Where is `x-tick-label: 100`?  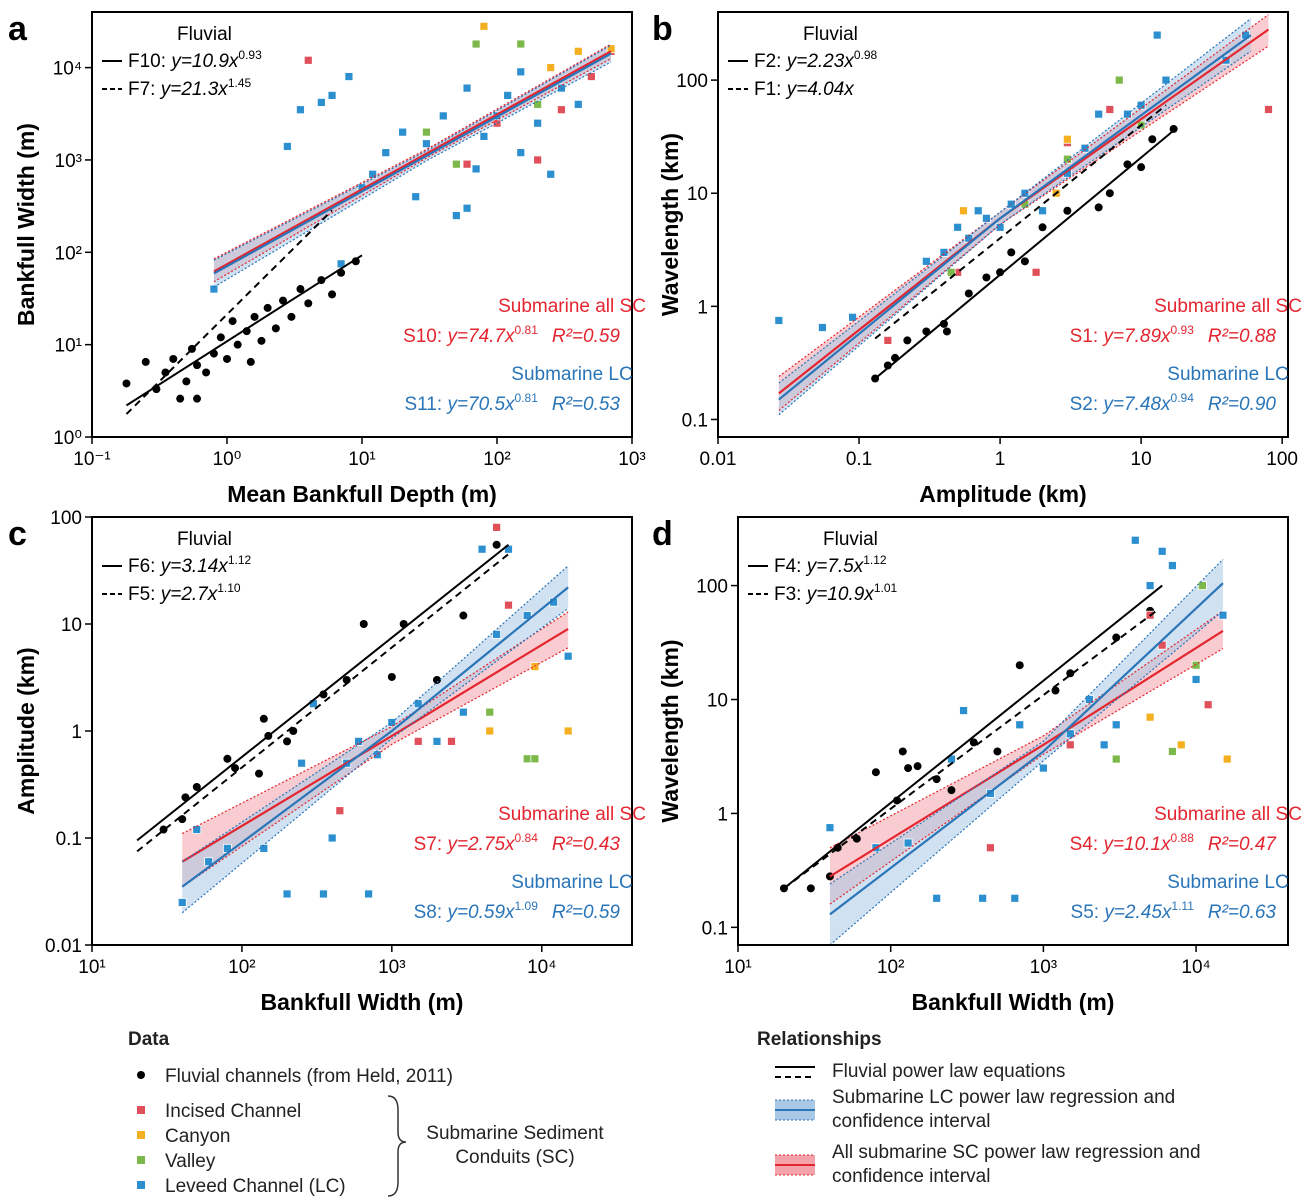
x-tick-label: 100 is located at coordinates (1282, 459).